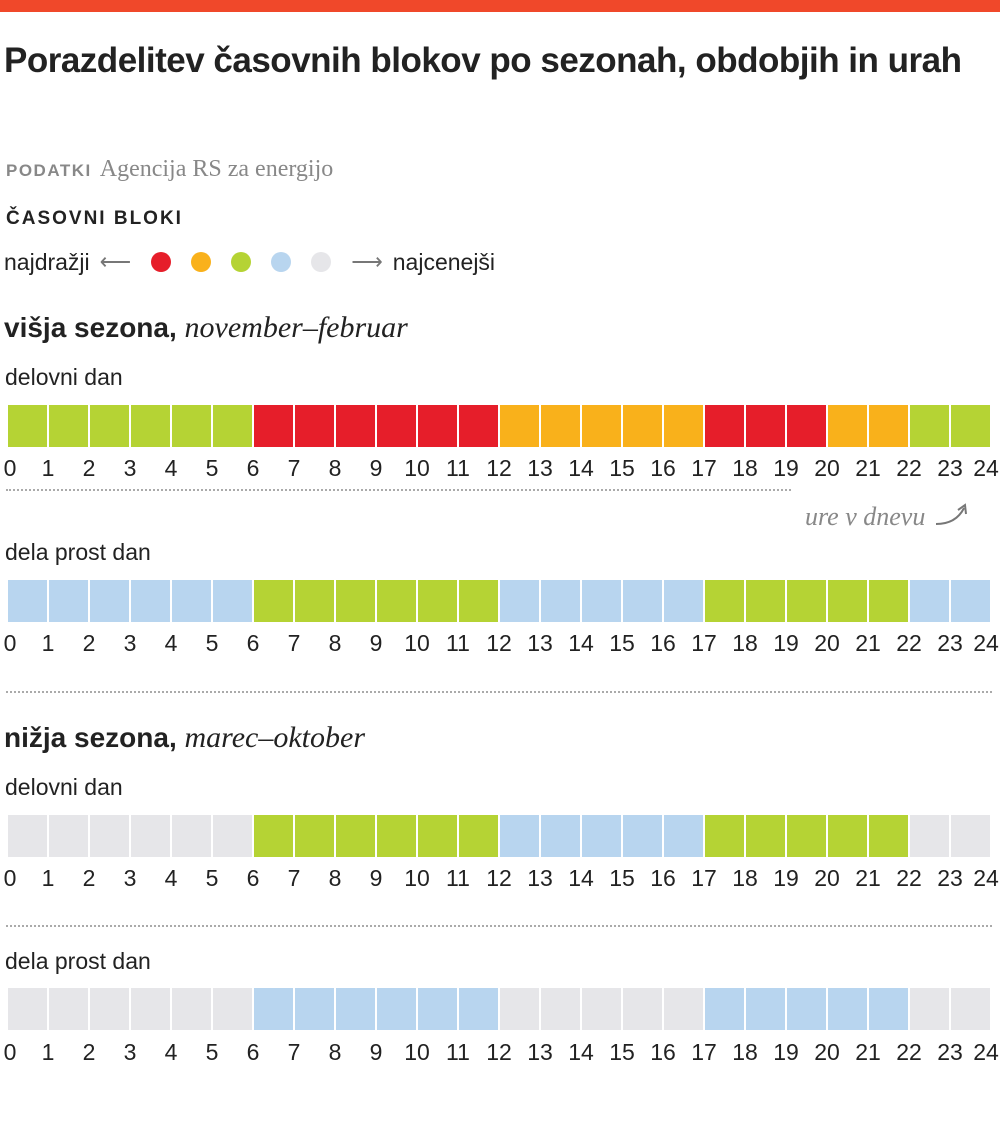  What do you see at coordinates (581, 1052) in the screenshot?
I see `tick-label: 14` at bounding box center [581, 1052].